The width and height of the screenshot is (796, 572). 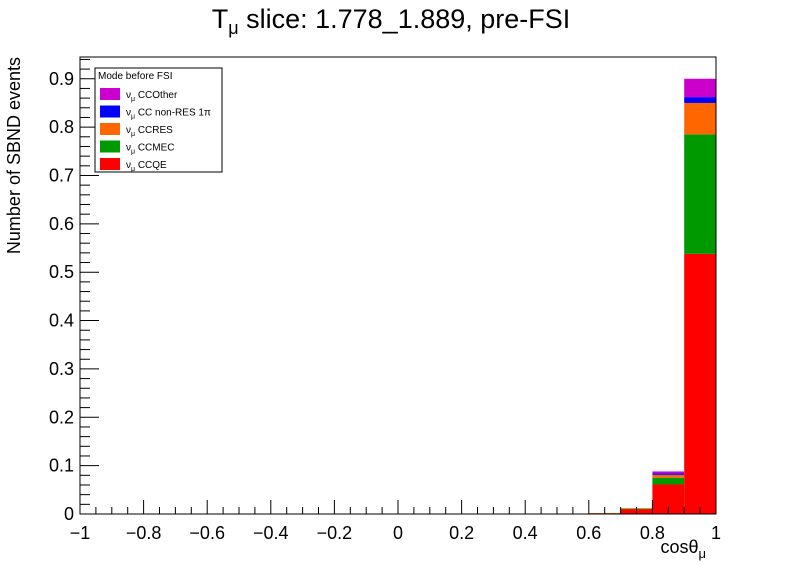 What do you see at coordinates (61, 321) in the screenshot?
I see `y-tick-label: 0.4` at bounding box center [61, 321].